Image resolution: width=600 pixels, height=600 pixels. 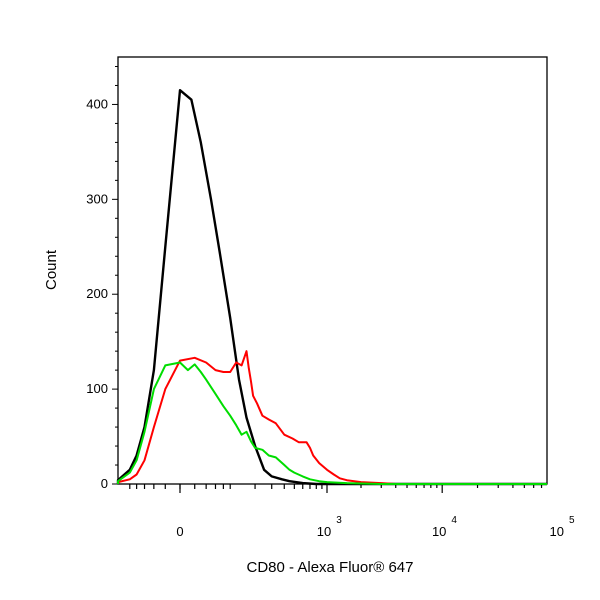 I want to click on x-tick-exponent: 3, so click(x=339, y=520).